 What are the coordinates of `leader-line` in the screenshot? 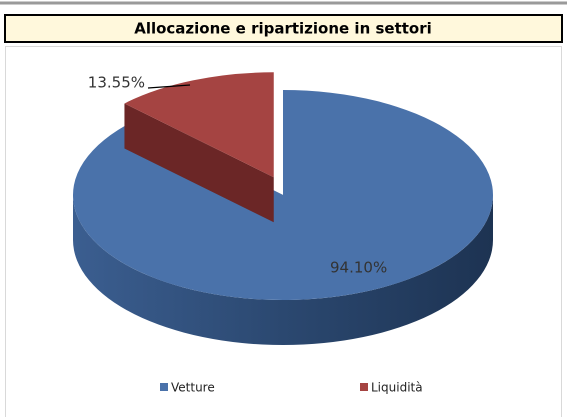 It's located at (169, 86).